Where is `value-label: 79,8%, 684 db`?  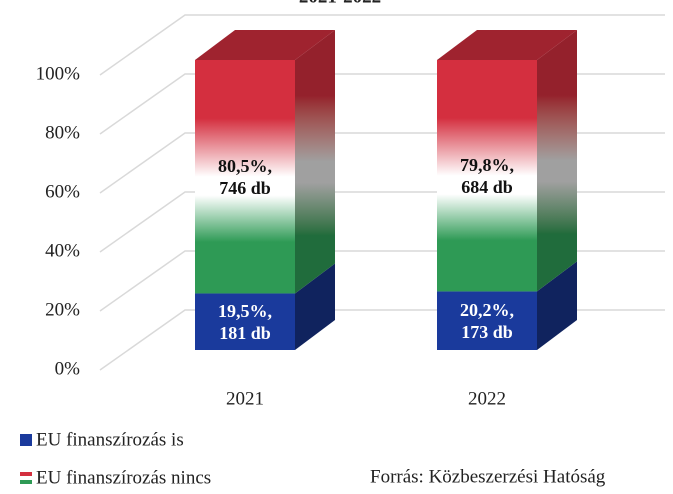 value-label: 79,8%, 684 db is located at coordinates (487, 175).